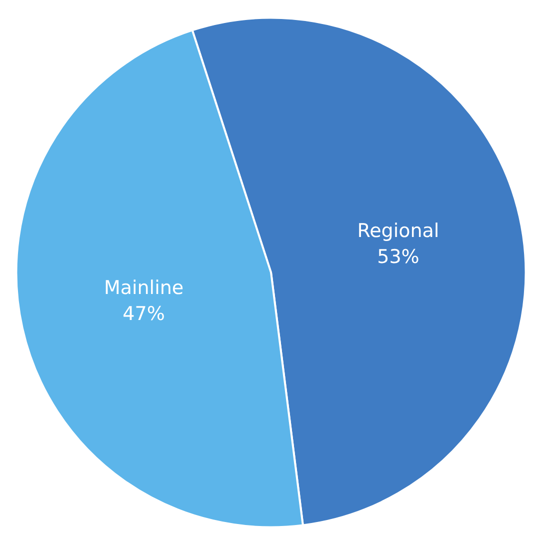 The image size is (542, 545). I want to click on slice-label: Regional, so click(398, 231).